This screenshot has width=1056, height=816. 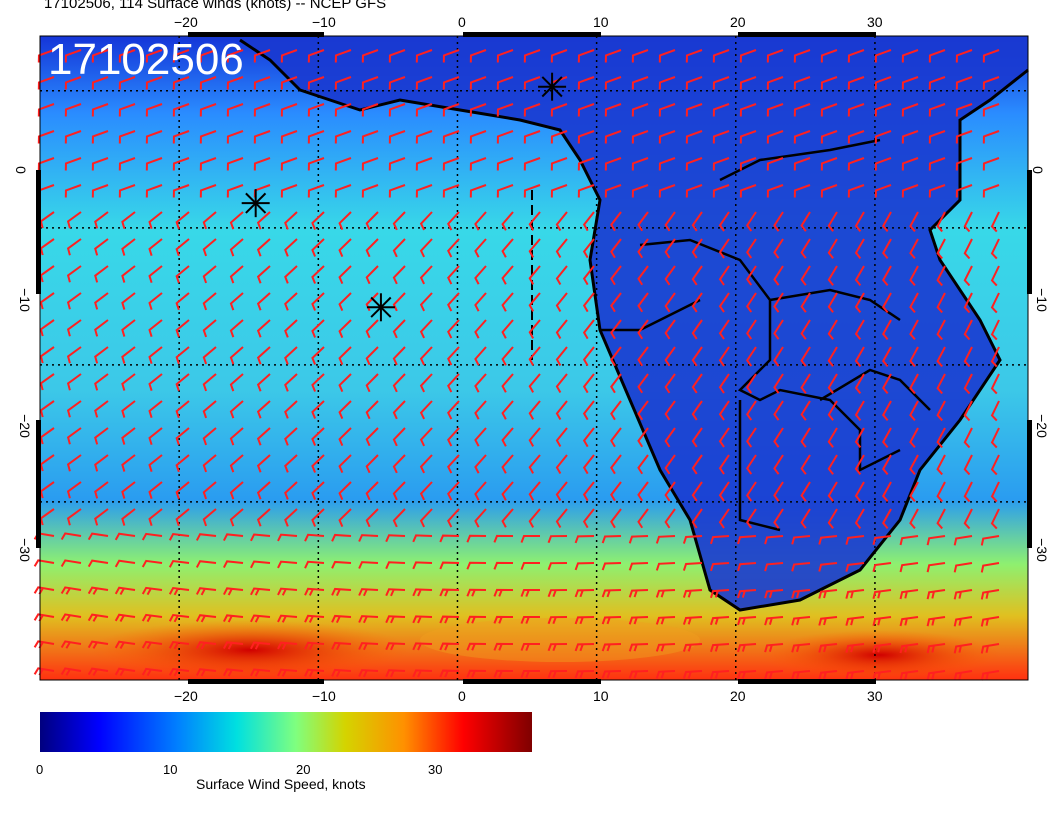 What do you see at coordinates (462, 696) in the screenshot?
I see `x-tick-bottom: 0` at bounding box center [462, 696].